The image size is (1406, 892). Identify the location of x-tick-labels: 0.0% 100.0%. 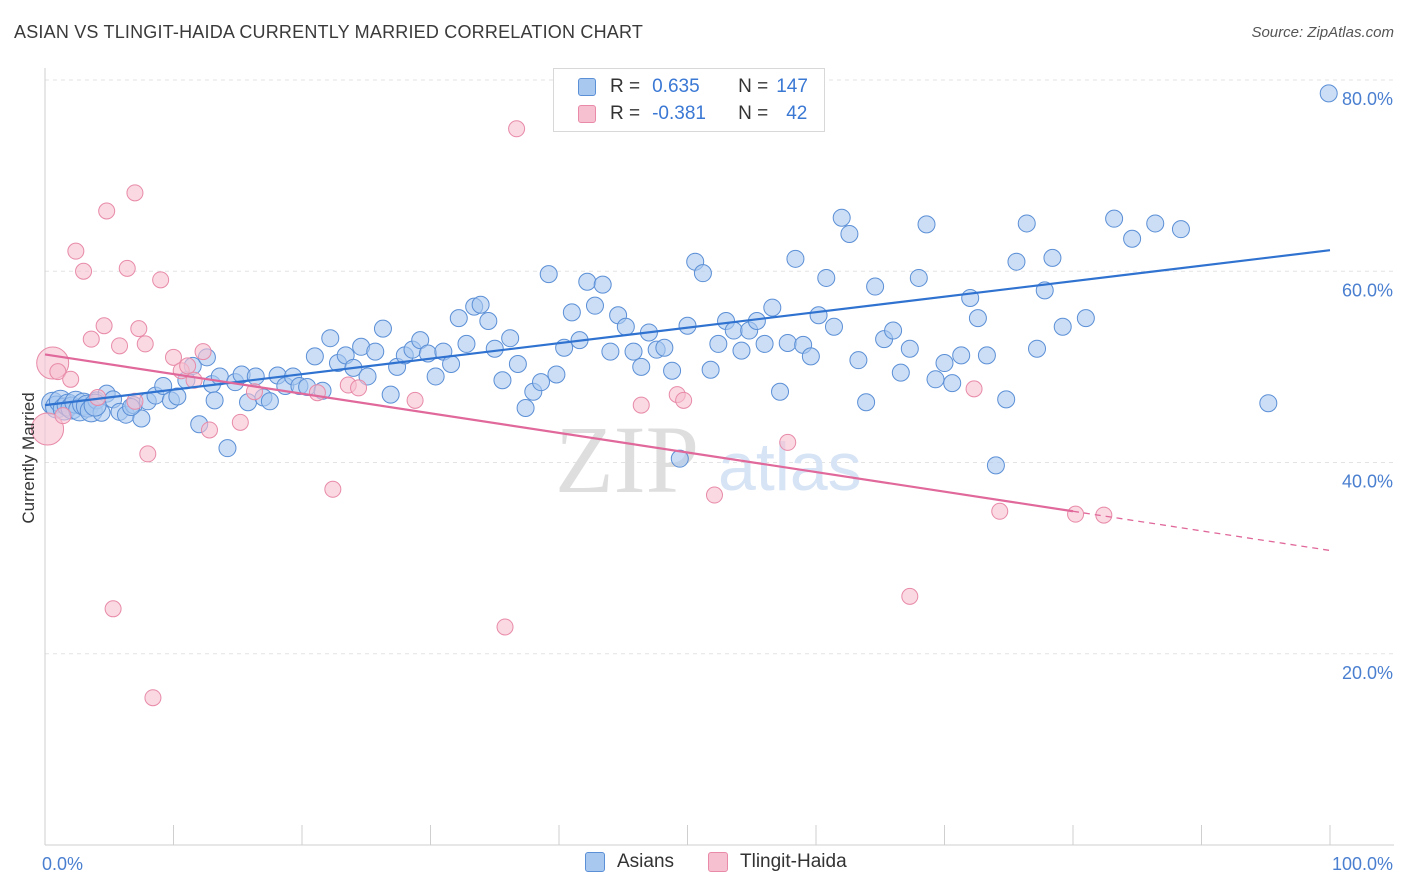
(717, 864).